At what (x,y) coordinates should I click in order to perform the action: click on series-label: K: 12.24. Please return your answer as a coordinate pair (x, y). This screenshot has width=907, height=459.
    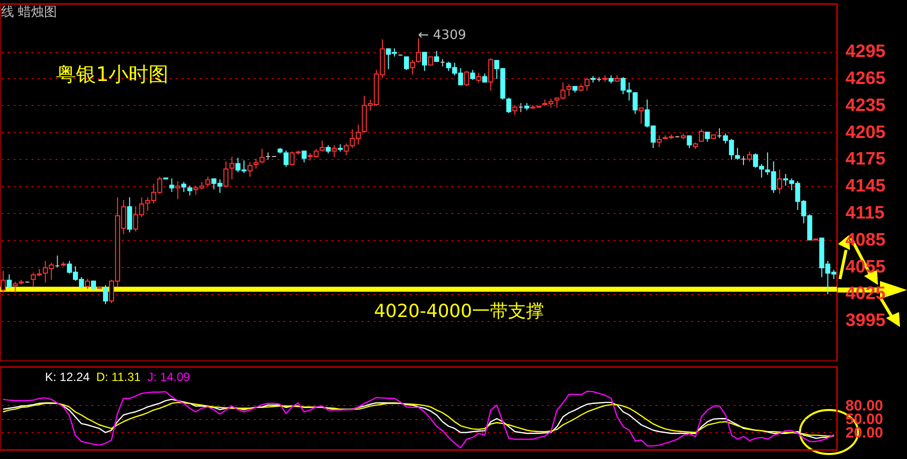
    Looking at the image, I should click on (67, 377).